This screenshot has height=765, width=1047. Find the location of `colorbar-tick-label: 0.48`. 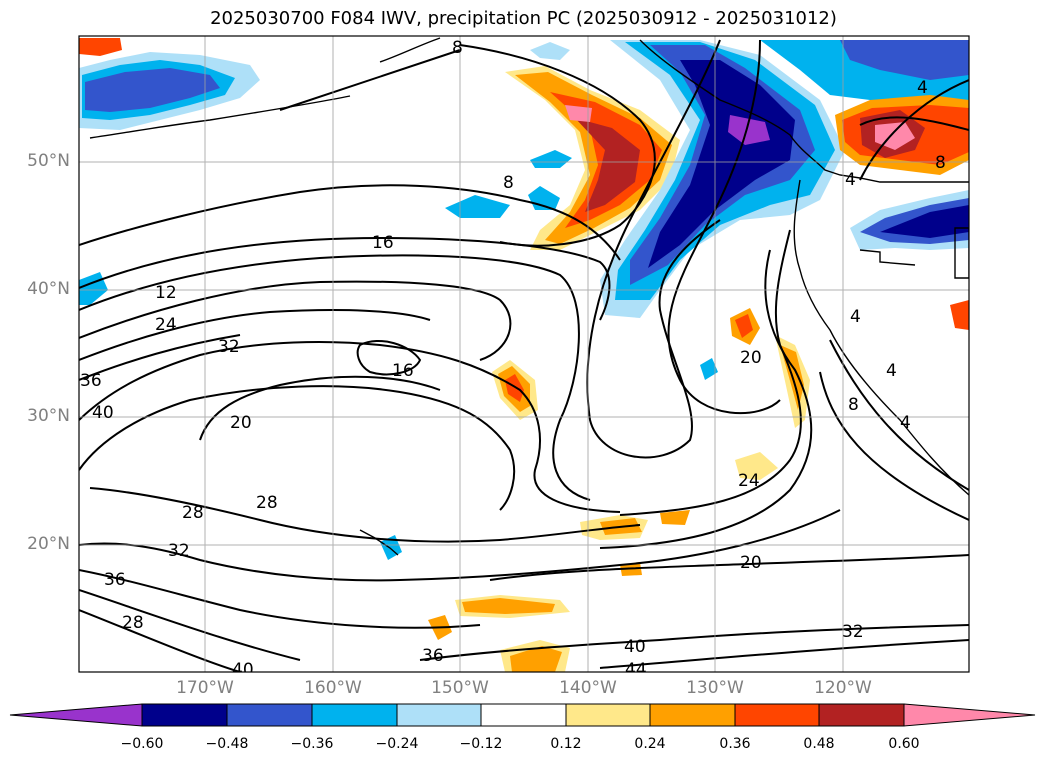

colorbar-tick-label: 0.48 is located at coordinates (819, 744).